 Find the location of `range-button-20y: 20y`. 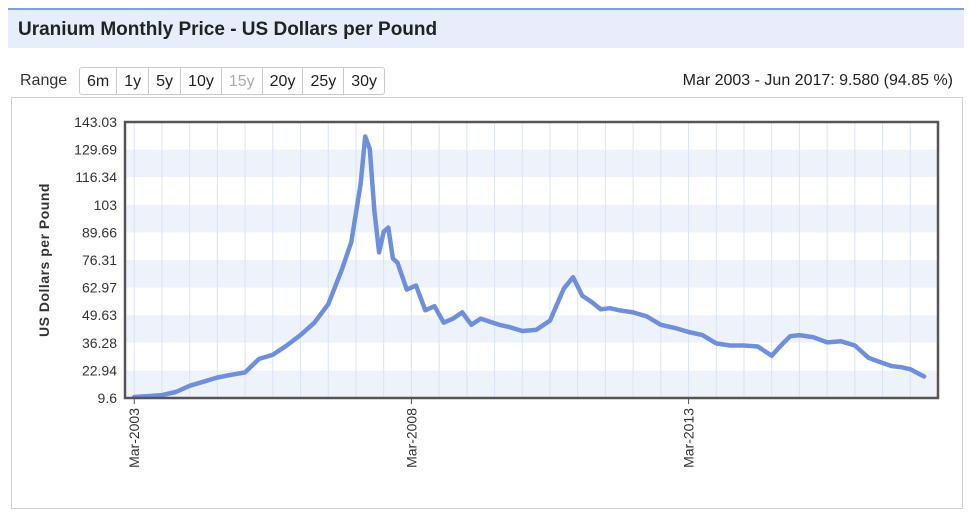

range-button-20y: 20y is located at coordinates (283, 81).